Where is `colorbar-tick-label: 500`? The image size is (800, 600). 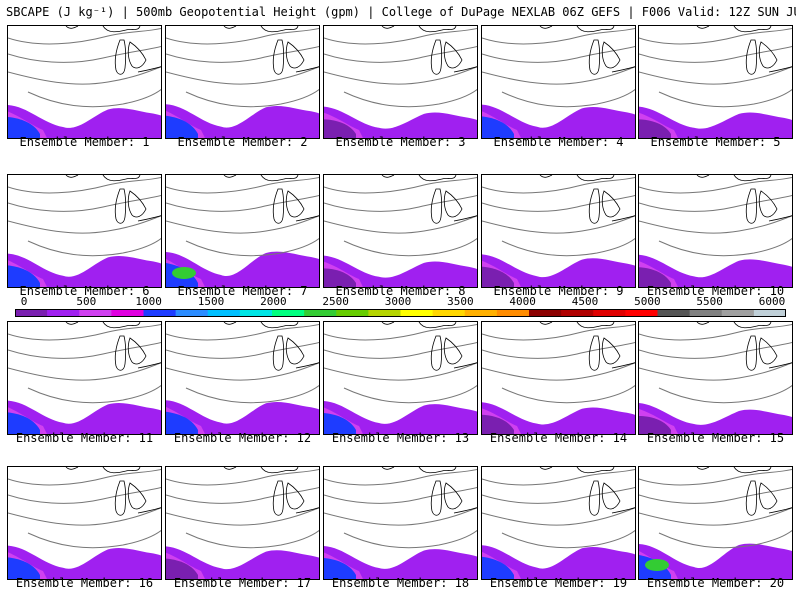 colorbar-tick-label: 500 is located at coordinates (86, 301).